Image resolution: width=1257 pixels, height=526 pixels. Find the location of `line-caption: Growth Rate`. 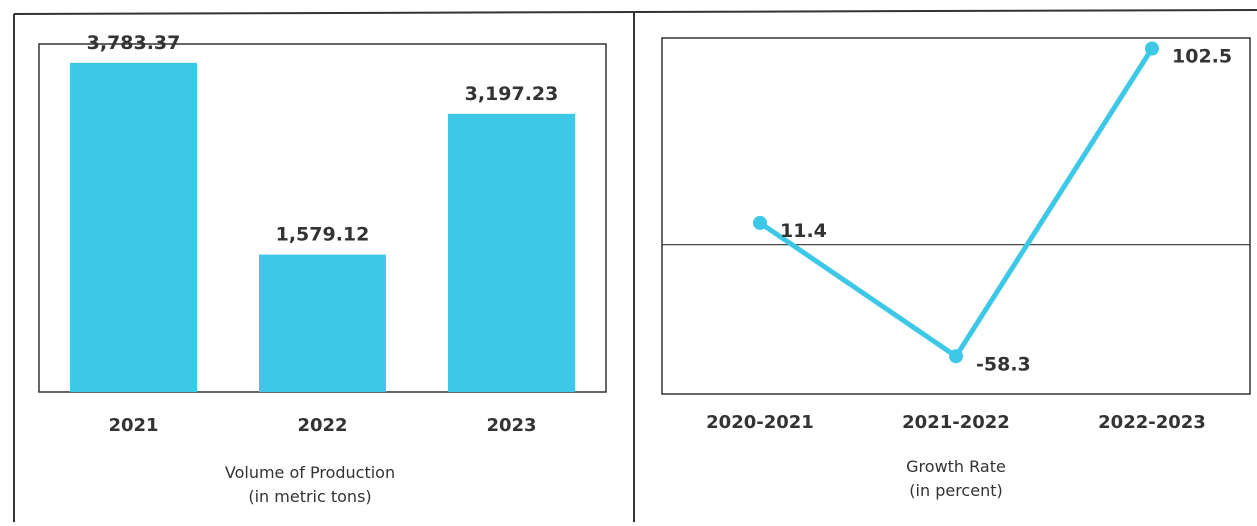

line-caption: Growth Rate is located at coordinates (956, 466).